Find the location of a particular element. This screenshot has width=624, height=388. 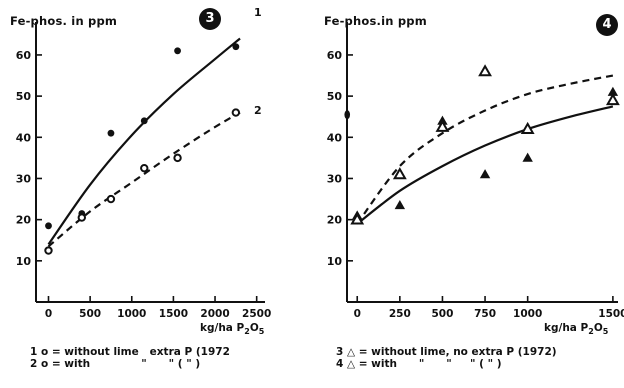

series-2-curve is located at coordinates (144, 179).